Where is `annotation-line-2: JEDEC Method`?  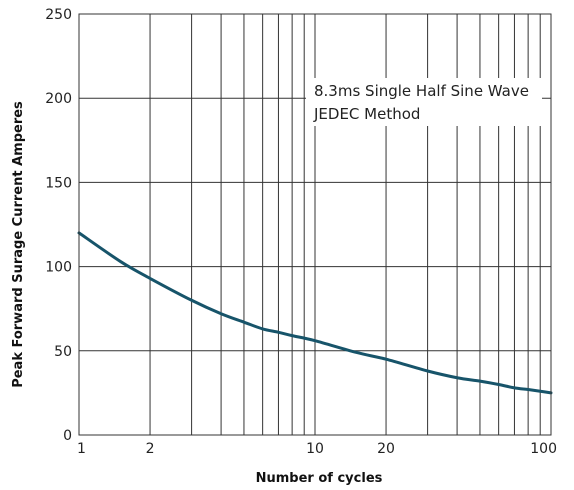
annotation-line-2: JEDEC Method is located at coordinates (366, 114).